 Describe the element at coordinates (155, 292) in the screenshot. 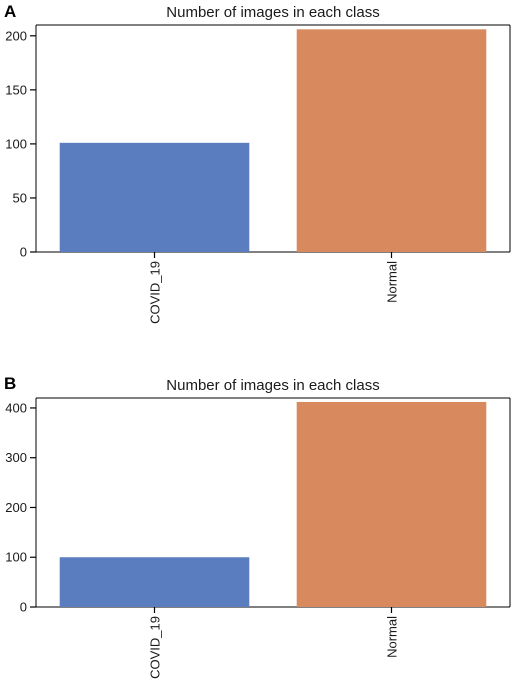

I see `panel-a-x-tick-label: COVID_19` at that location.